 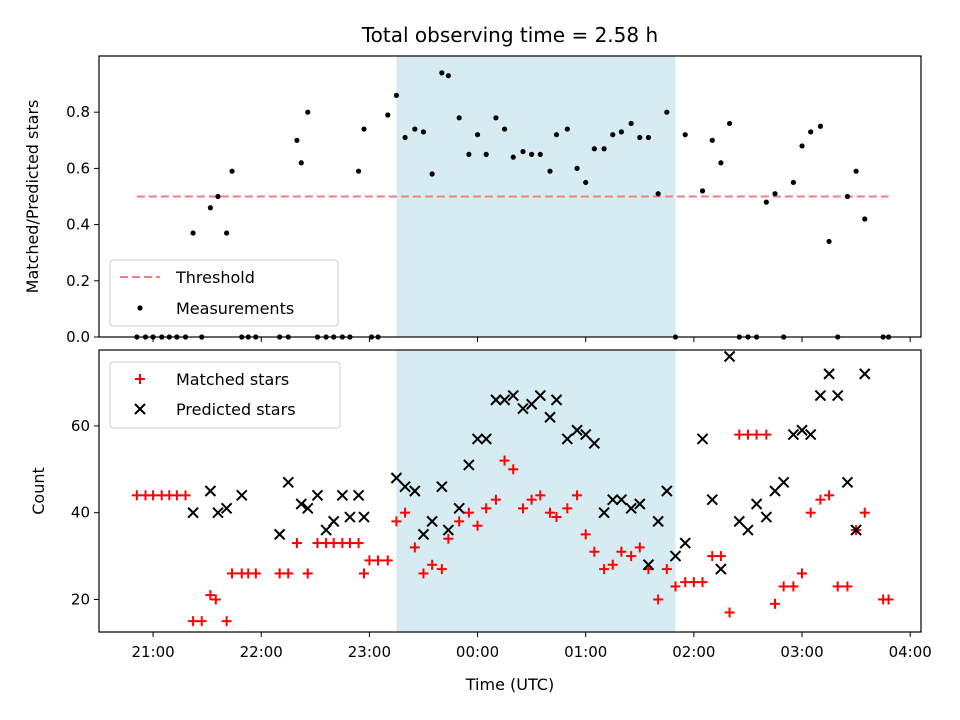 What do you see at coordinates (225, 395) in the screenshot?
I see `bottom-legend: Matched stars Predicted stars` at bounding box center [225, 395].